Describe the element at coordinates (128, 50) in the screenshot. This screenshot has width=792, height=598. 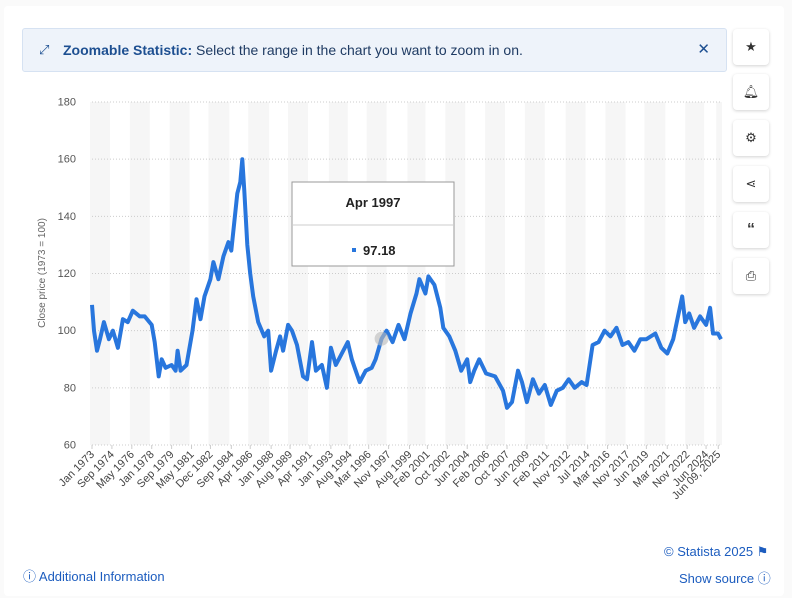
I see `banner-title: Zoomable Statistic:` at that location.